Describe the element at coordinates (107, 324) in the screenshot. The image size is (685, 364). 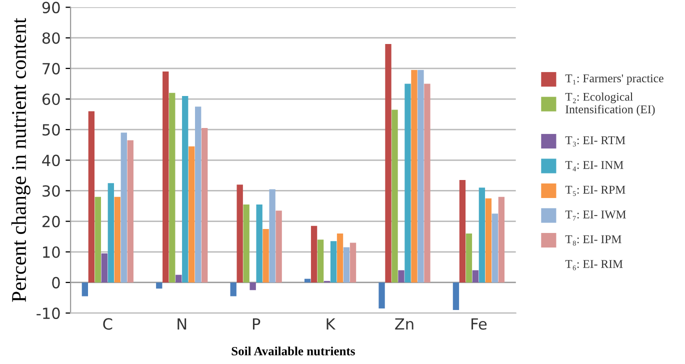
I see `x-tick-label: C` at that location.